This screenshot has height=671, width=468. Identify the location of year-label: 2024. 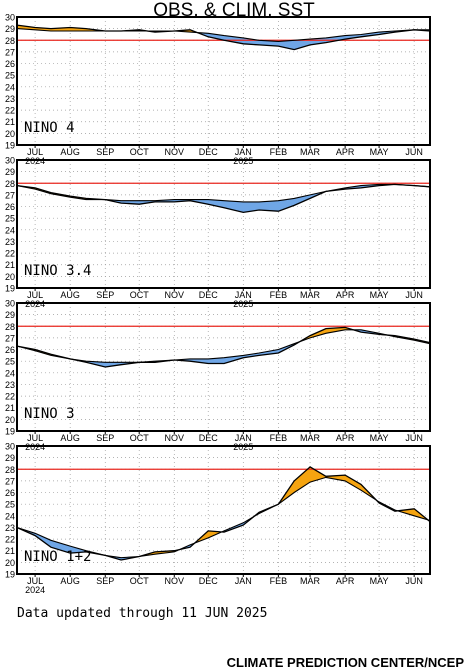
(35, 590).